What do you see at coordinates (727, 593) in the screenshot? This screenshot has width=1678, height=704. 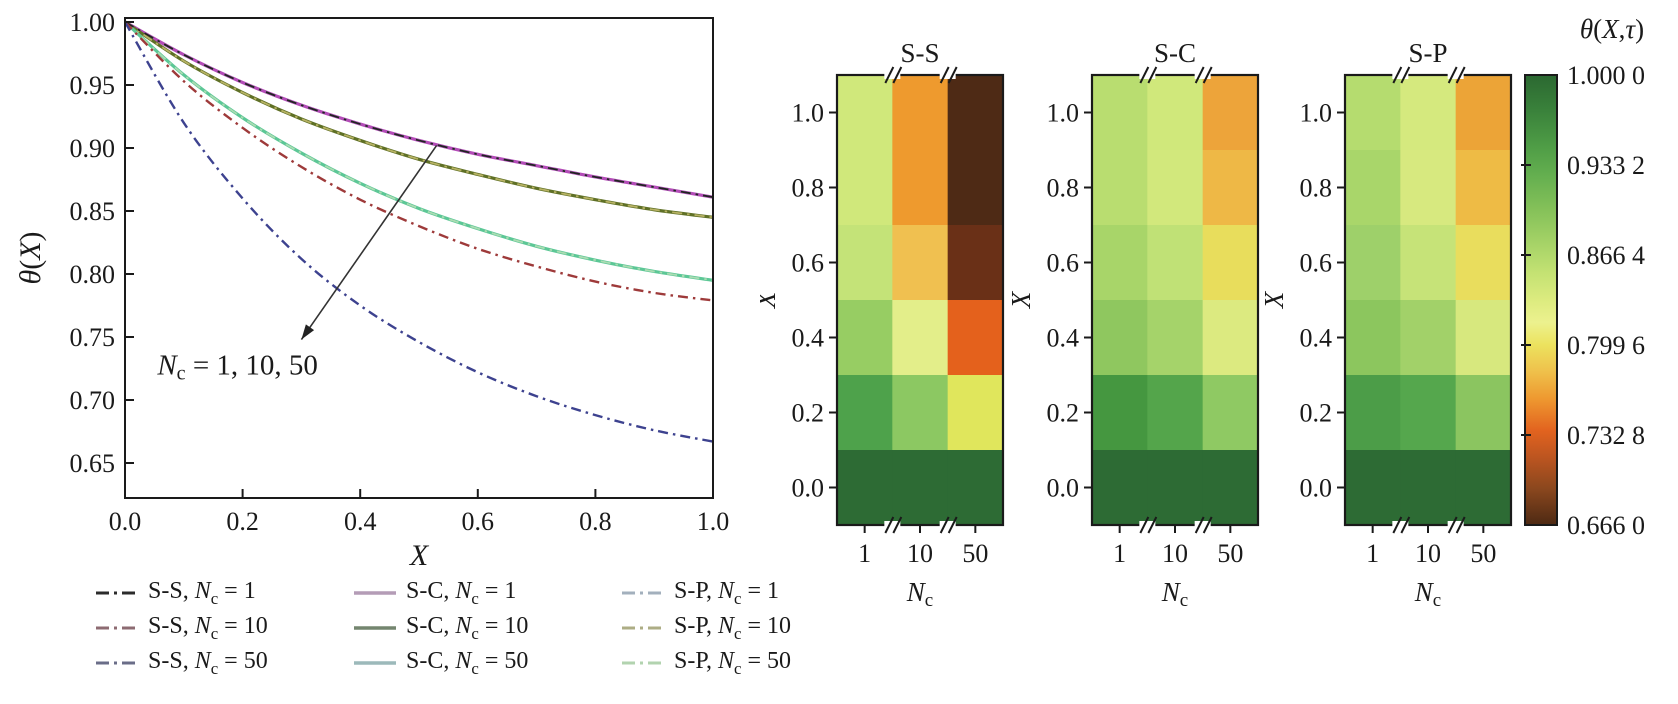 I see `legend-label: S-P, Nc = 1` at bounding box center [727, 593].